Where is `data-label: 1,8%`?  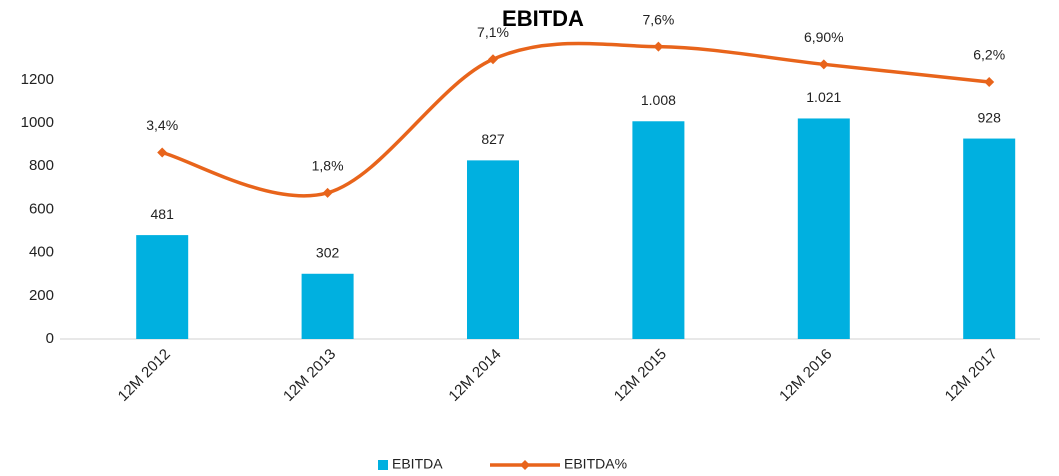
data-label: 1,8% is located at coordinates (328, 166).